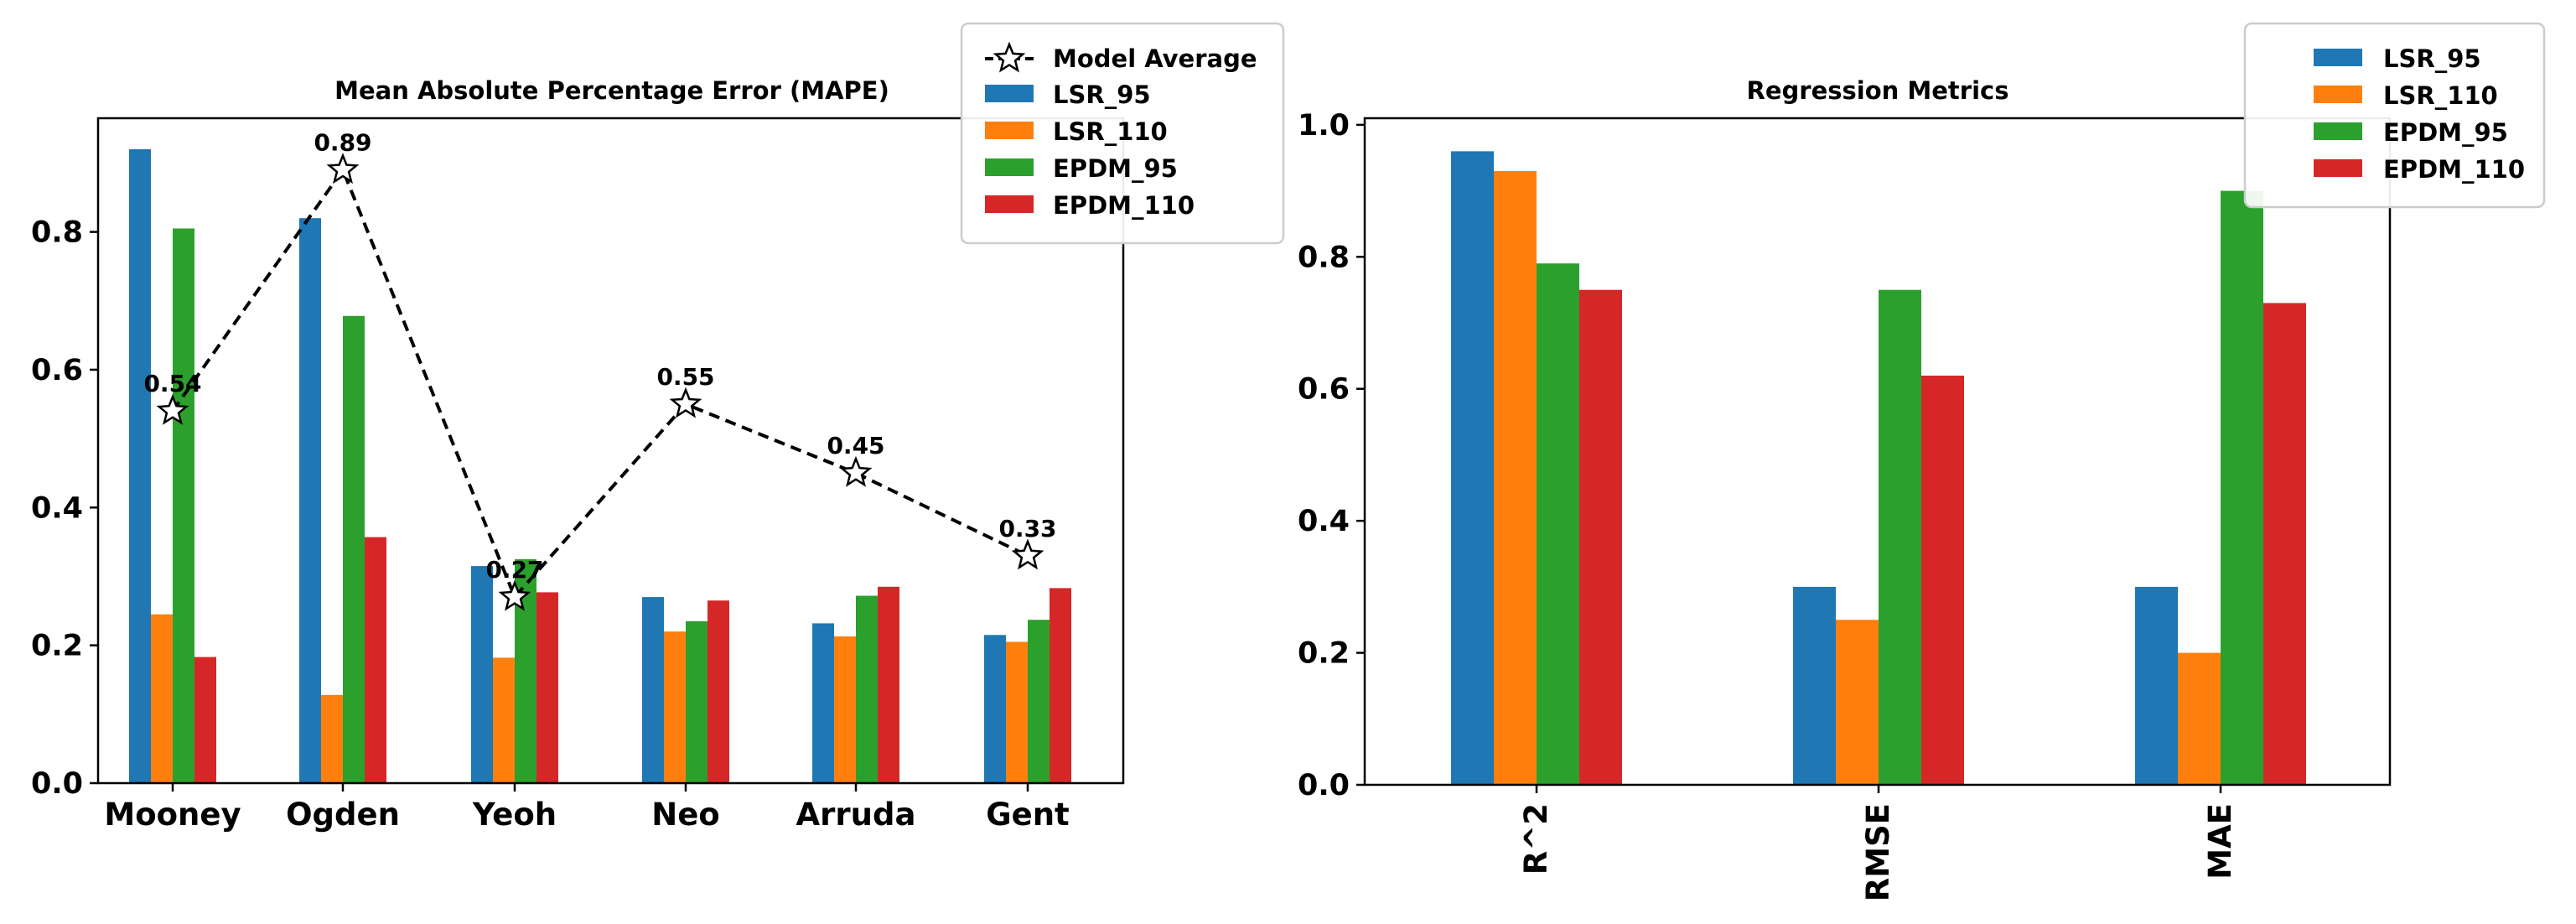  I want to click on legend-label-epdm-95: EPDM_95, so click(1115, 168).